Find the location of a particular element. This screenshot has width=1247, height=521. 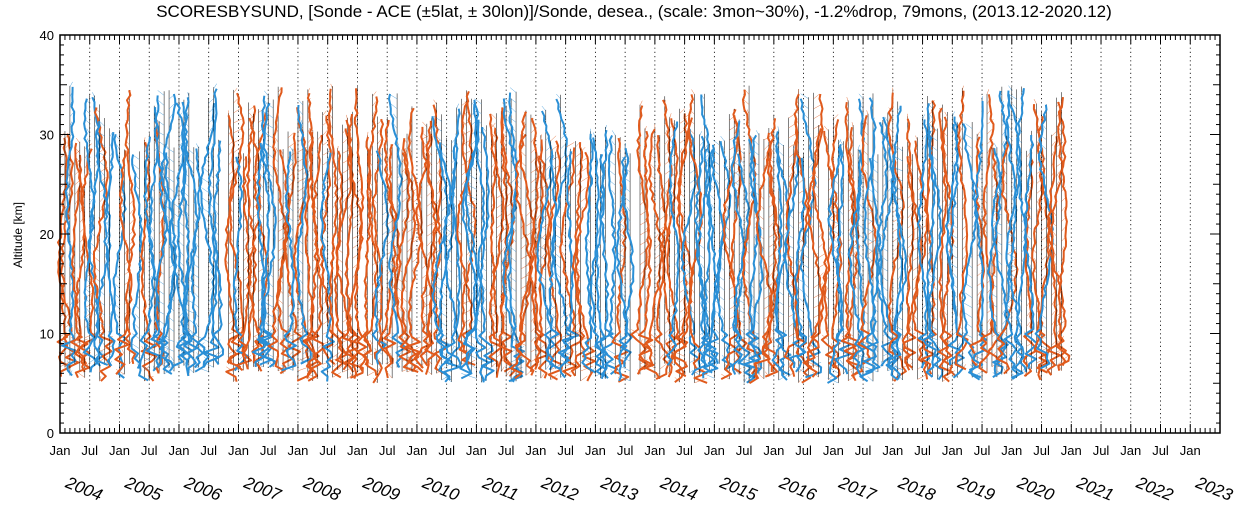

year-label: 2021 is located at coordinates (1094, 489).